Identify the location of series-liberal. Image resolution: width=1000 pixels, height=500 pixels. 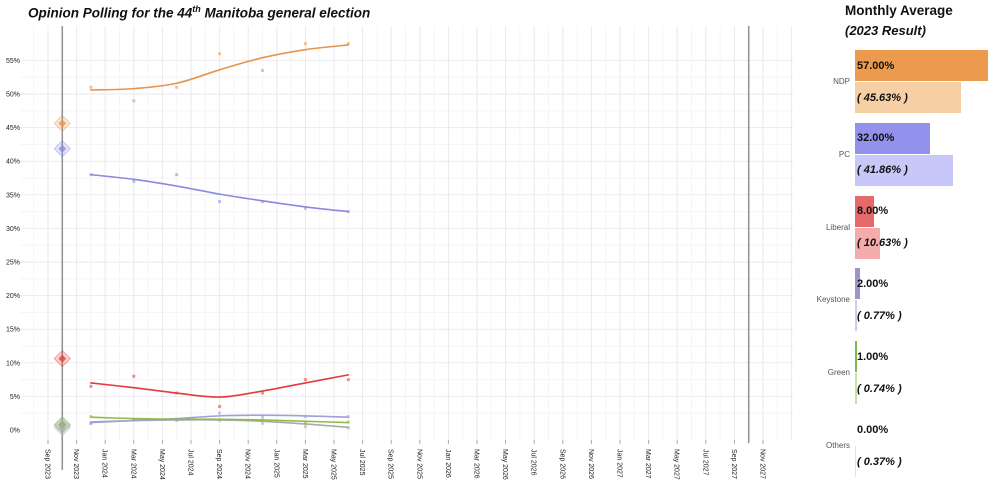
(219, 391).